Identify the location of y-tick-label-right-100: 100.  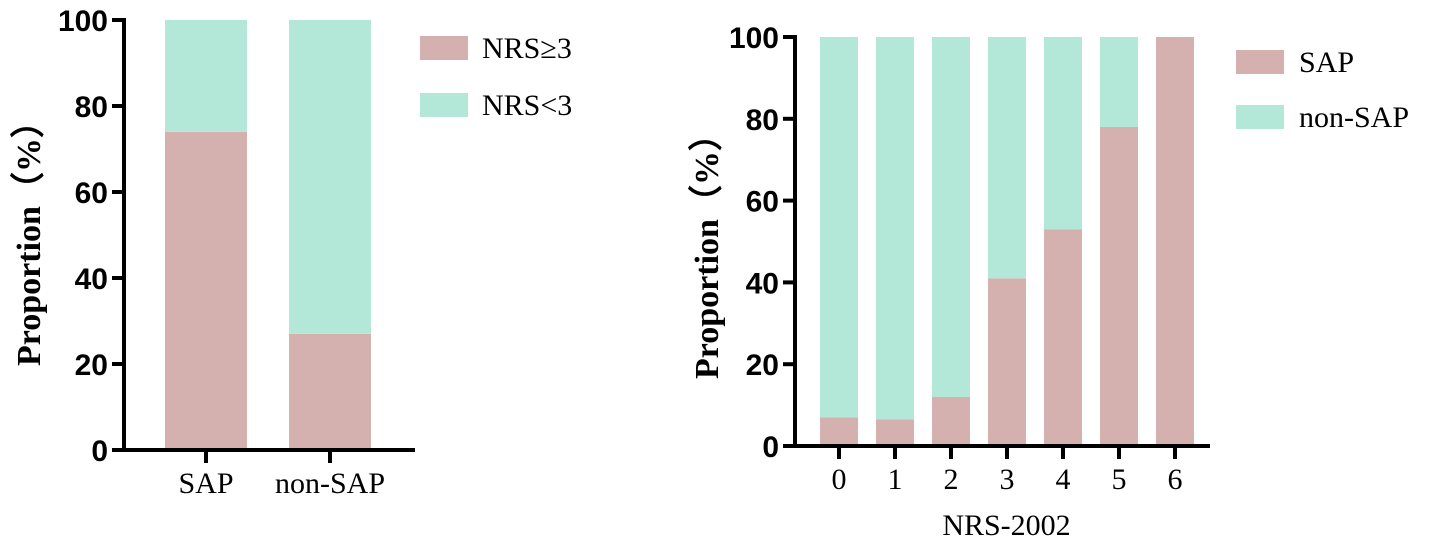
(754, 38).